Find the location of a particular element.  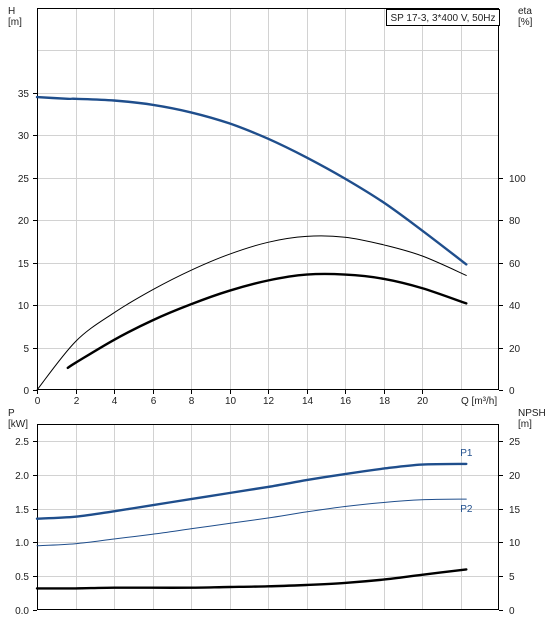

y2-tick-label: 80 is located at coordinates (515, 221).